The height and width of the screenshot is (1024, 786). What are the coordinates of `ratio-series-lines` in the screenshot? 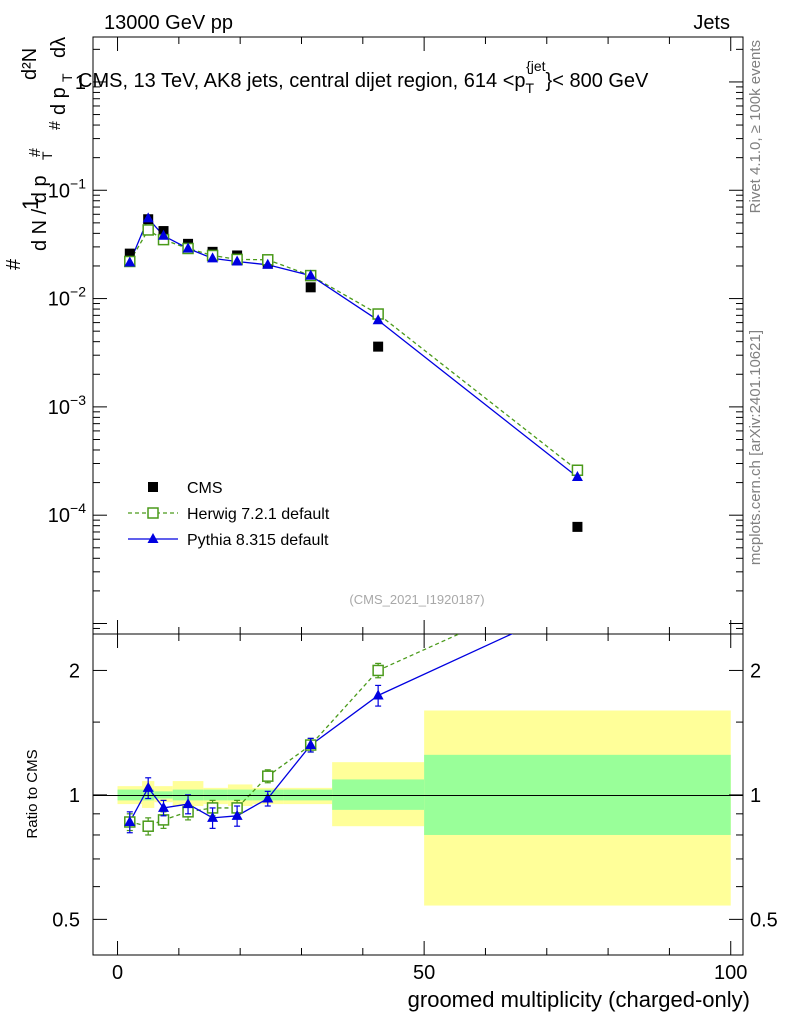 It's located at (321, 730).